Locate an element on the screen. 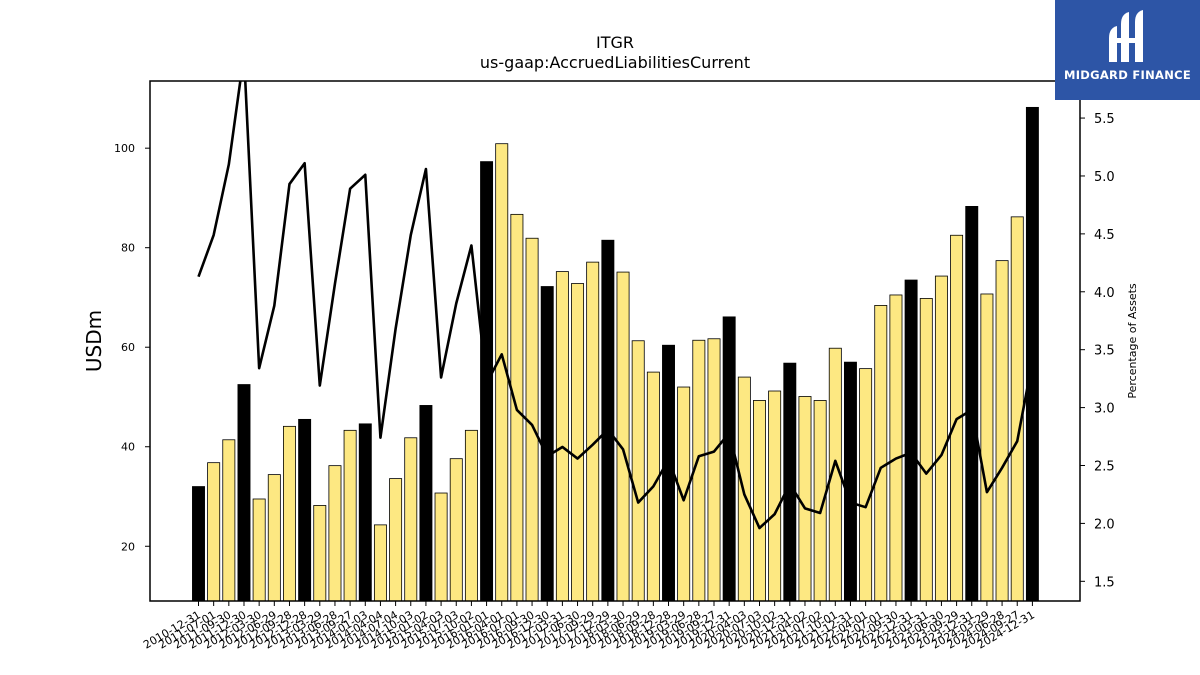  brand-logo: MIDGARD FINANCE is located at coordinates (1127, 50).